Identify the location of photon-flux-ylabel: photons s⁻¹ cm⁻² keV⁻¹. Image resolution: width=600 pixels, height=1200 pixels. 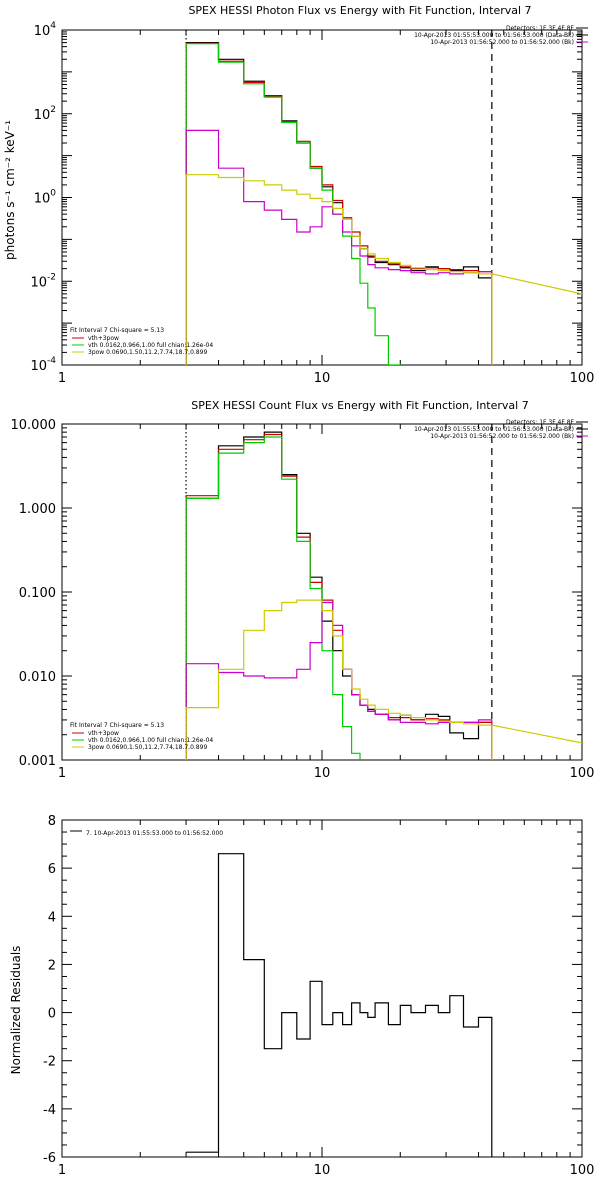
(10, 190).